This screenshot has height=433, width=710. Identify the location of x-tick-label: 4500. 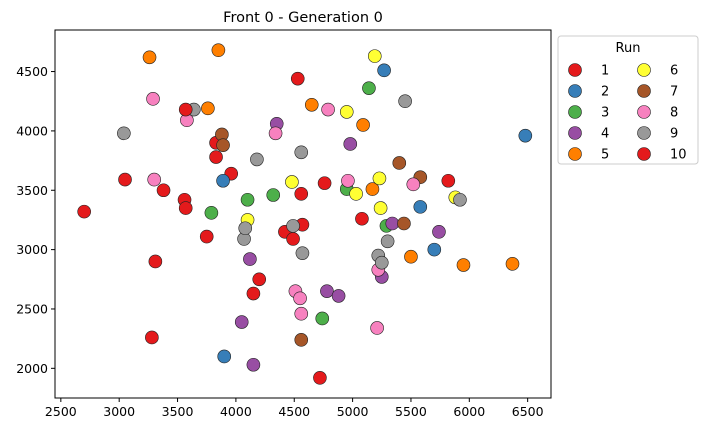
(294, 411).